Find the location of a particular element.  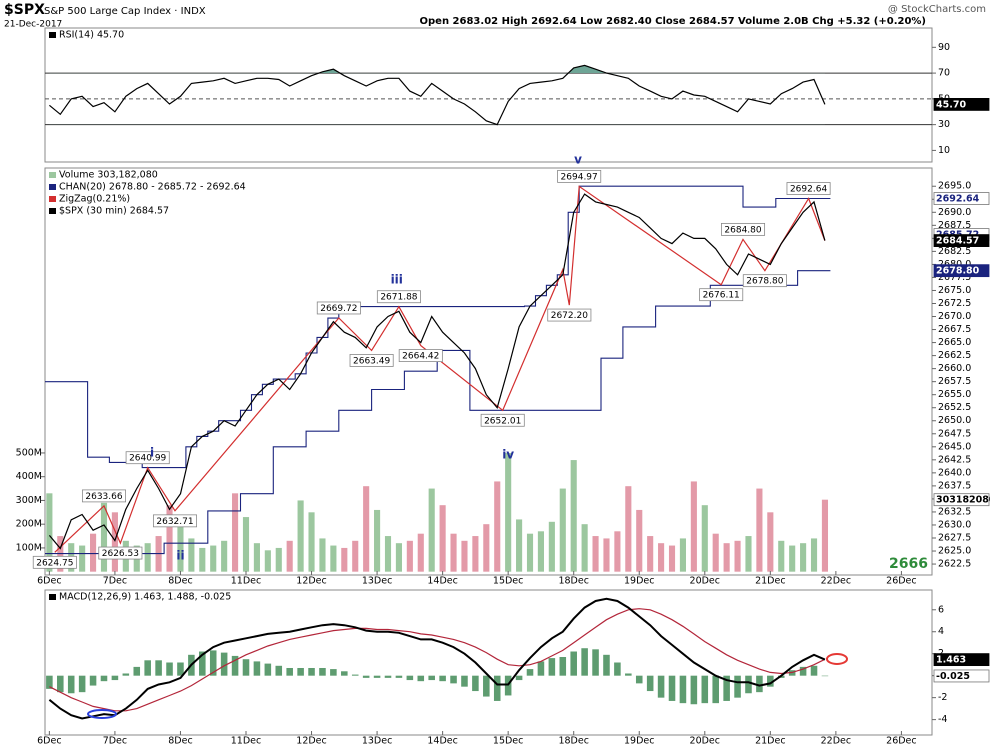

y-tick-label: 2630.0 is located at coordinates (954, 524).